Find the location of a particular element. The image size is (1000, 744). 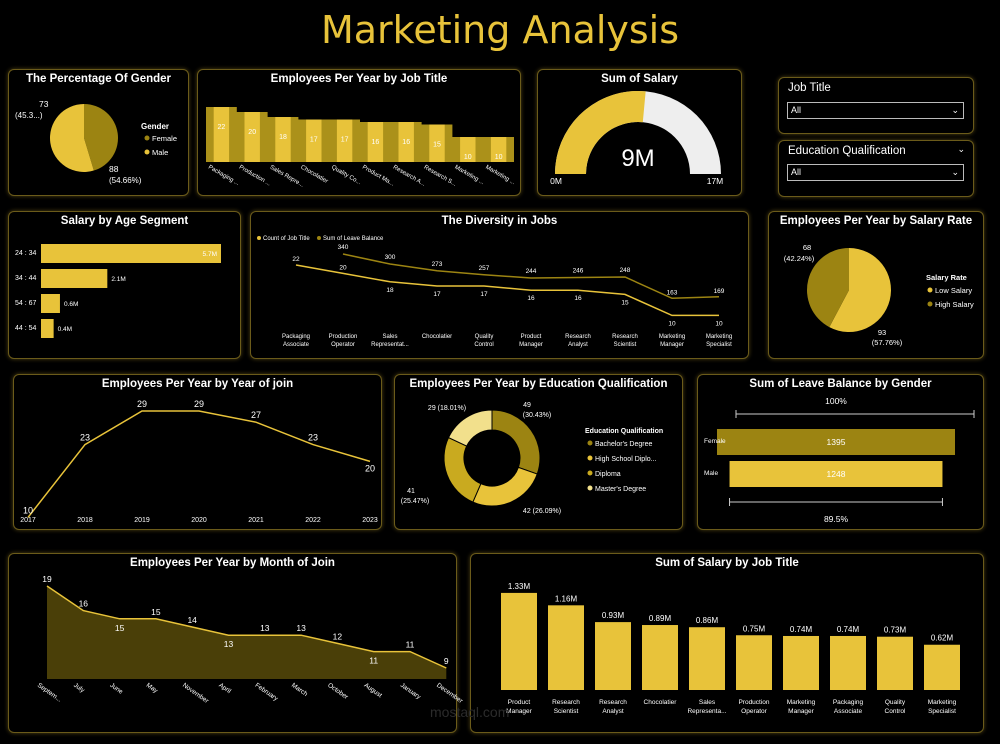

data-label: 16 is located at coordinates (84, 604).